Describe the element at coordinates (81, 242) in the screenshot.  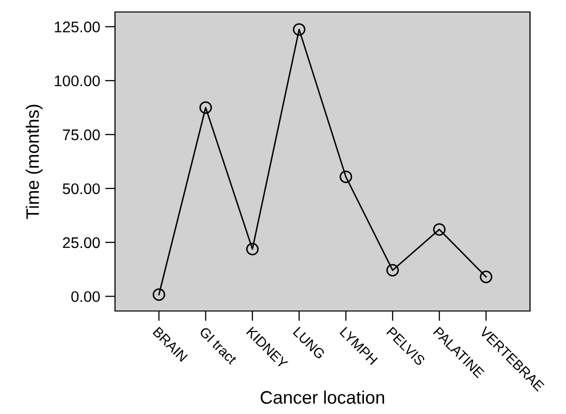
I see `y-tick-label: 25.00` at that location.